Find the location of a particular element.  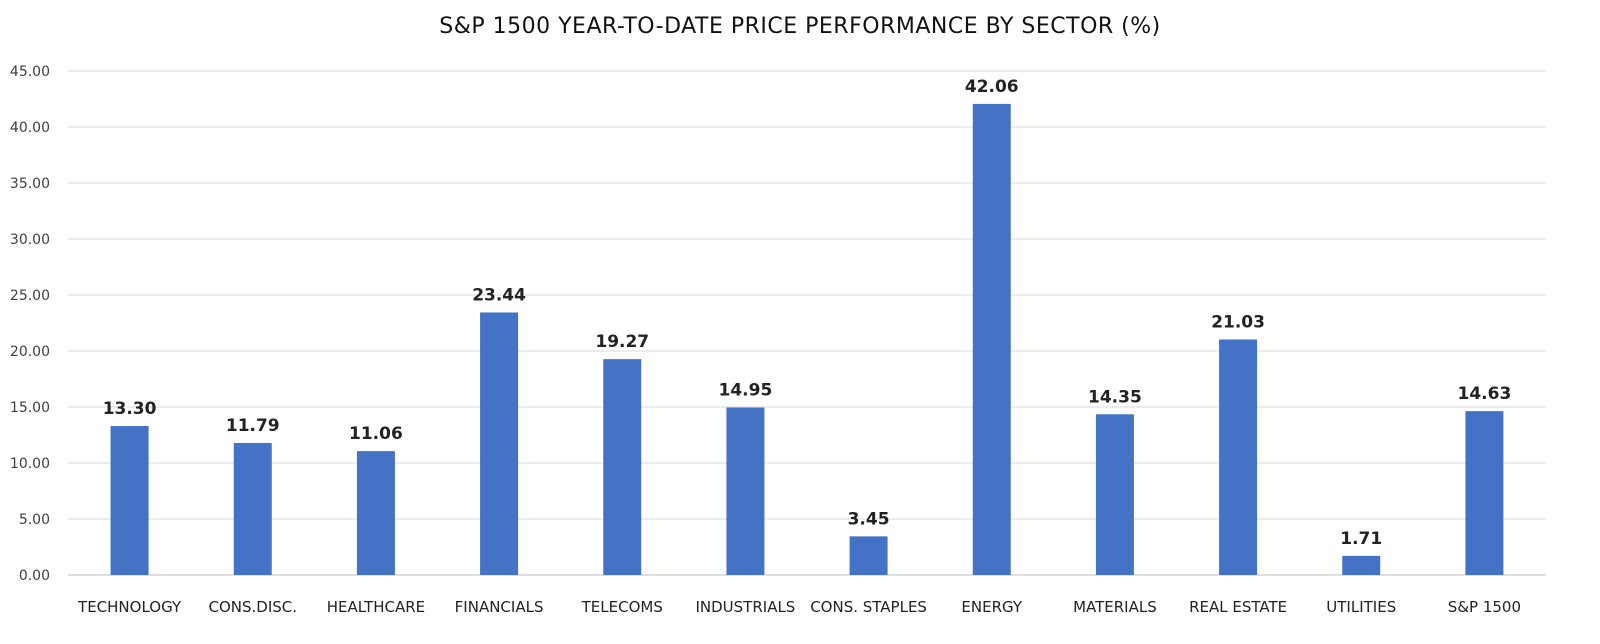

y-tick-label: 5.00 is located at coordinates (34, 520).